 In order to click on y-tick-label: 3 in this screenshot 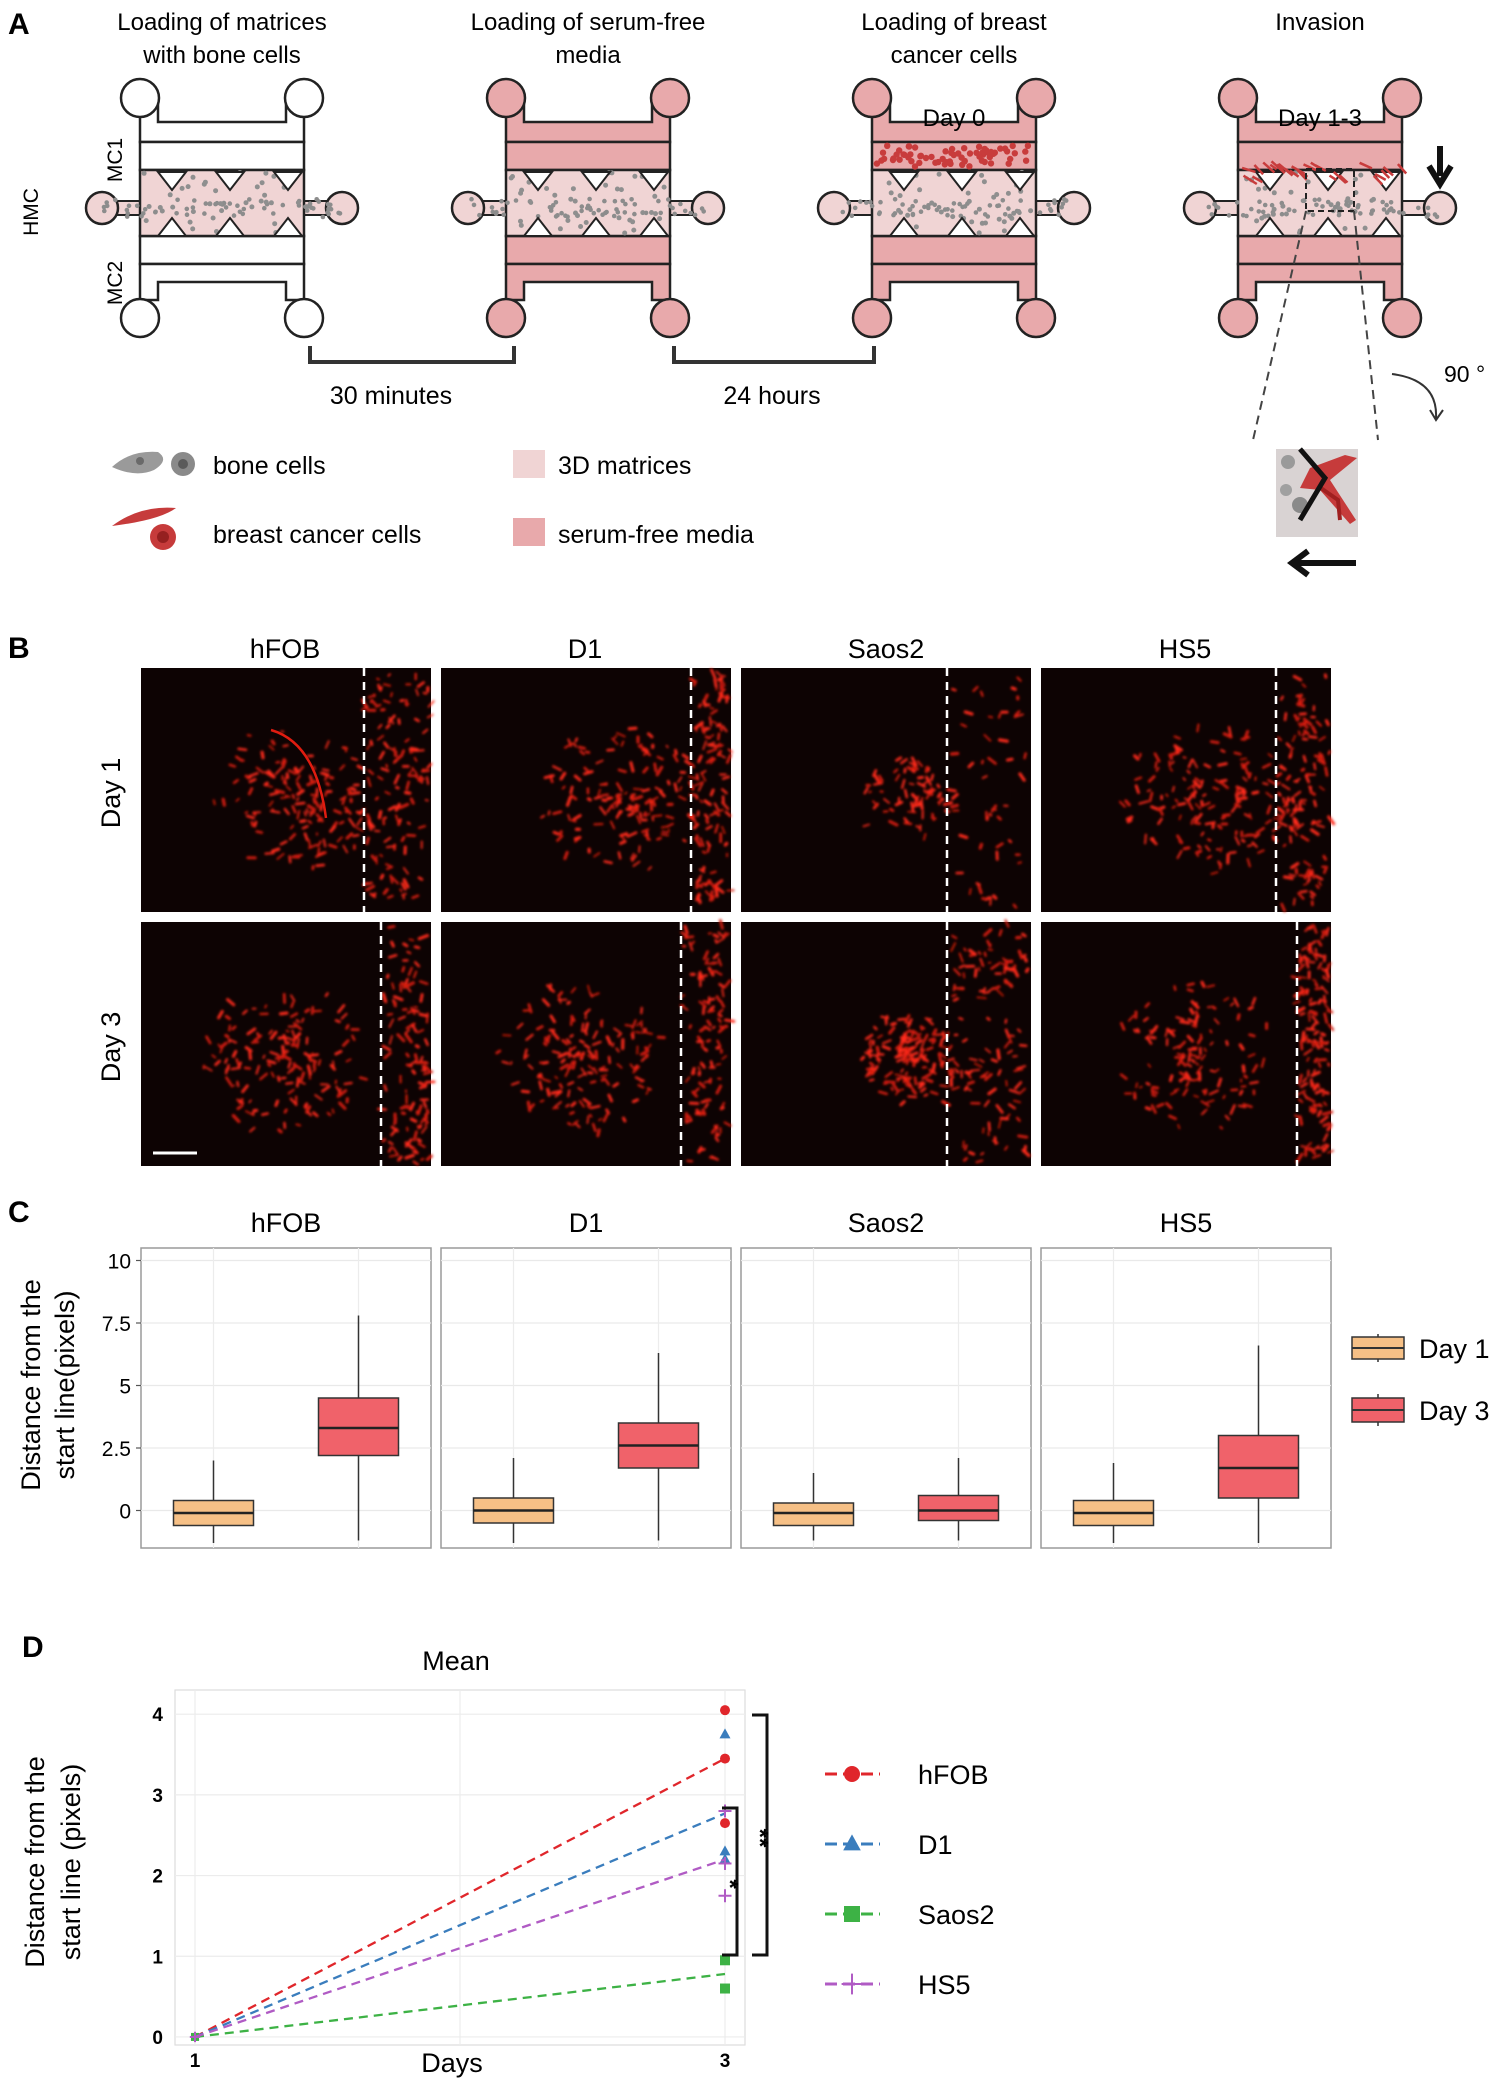, I will do `click(157, 1796)`.